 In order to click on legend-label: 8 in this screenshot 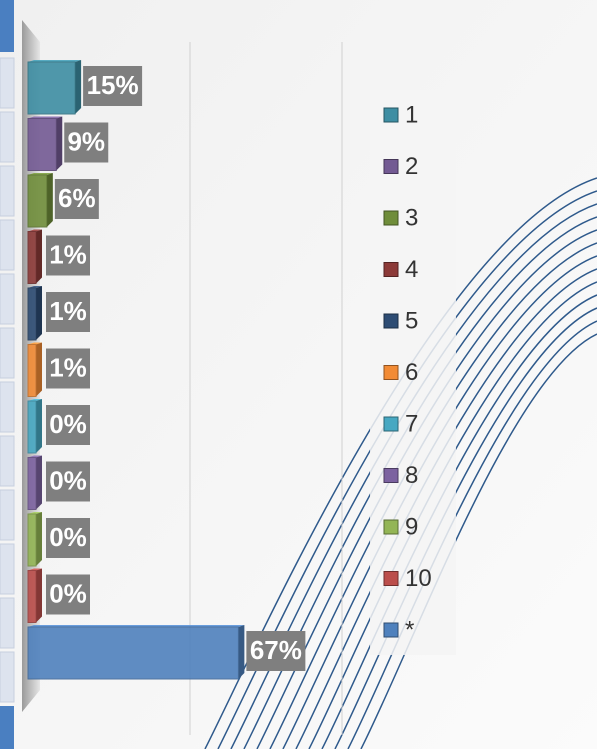, I will do `click(411, 475)`.